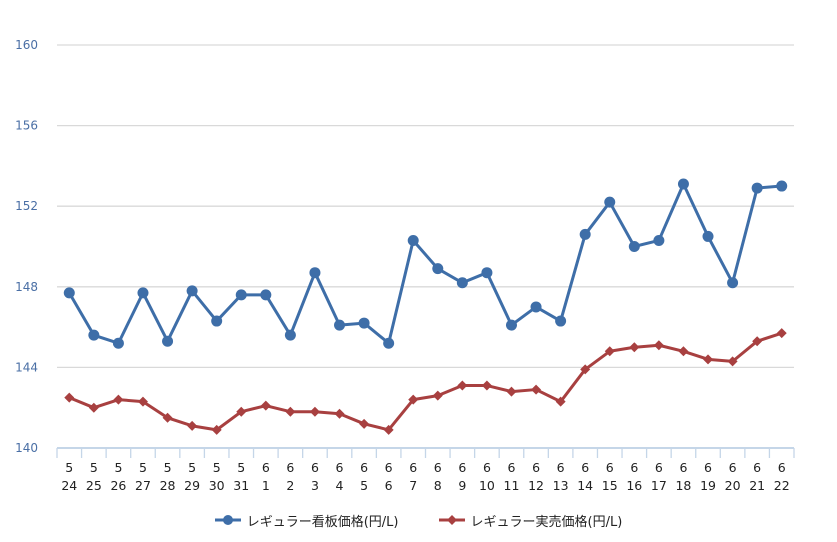 This screenshot has height=542, width=837. I want to click on y-tick-label: 160, so click(26, 45).